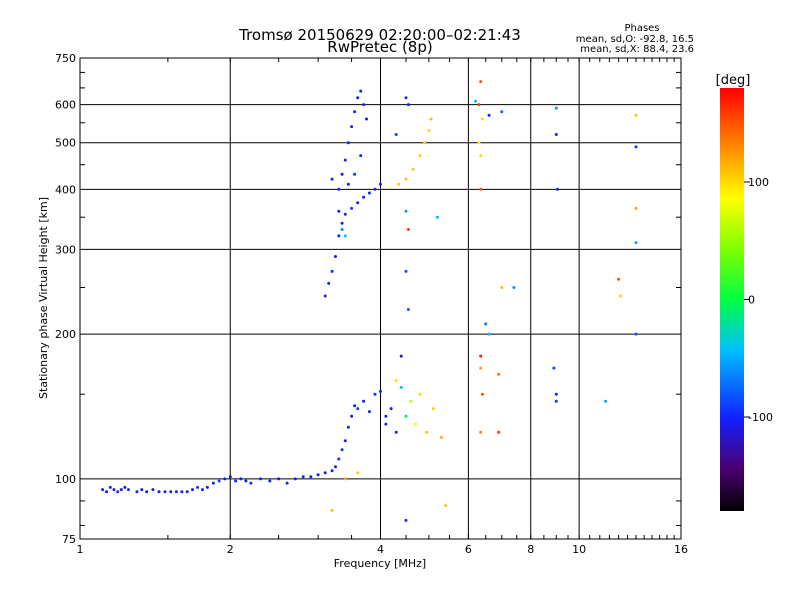  I want to click on colorbar-tick-label: -100, so click(760, 417).